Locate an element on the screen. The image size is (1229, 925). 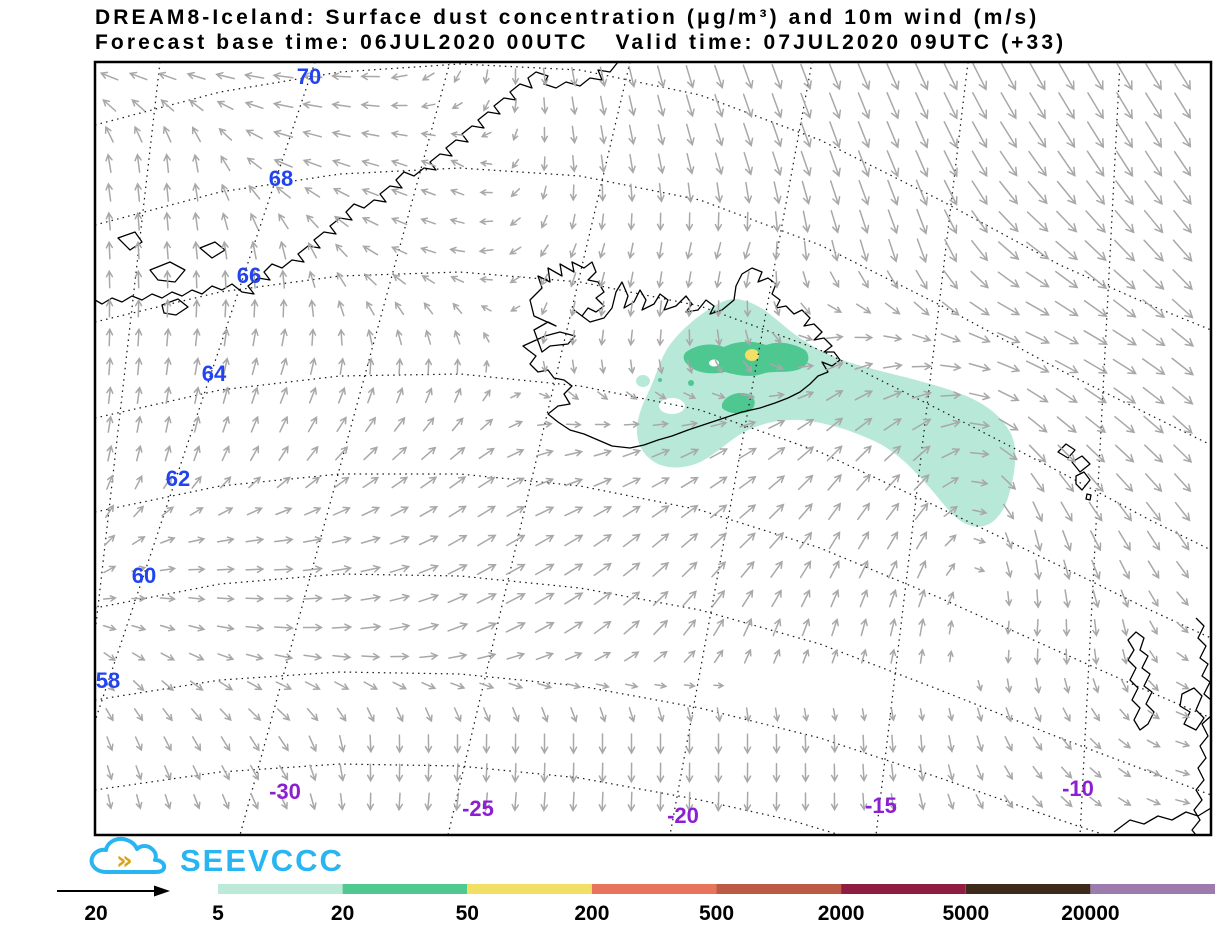
coastline-faroe-islands is located at coordinates (1066, 451).